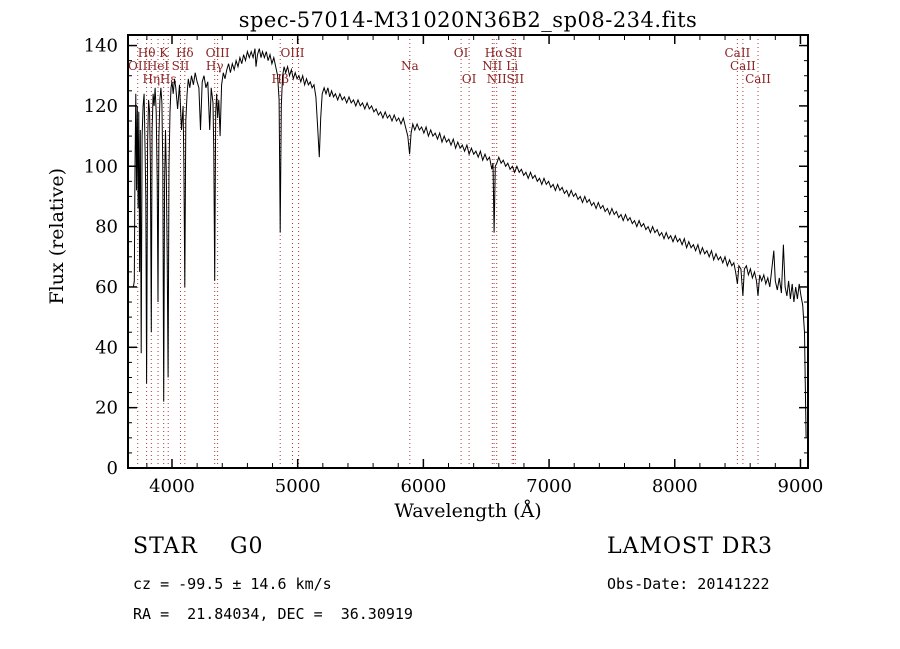 The image size is (900, 649). What do you see at coordinates (279, 79) in the screenshot?
I see `spectral-line-label: Hβ` at bounding box center [279, 79].